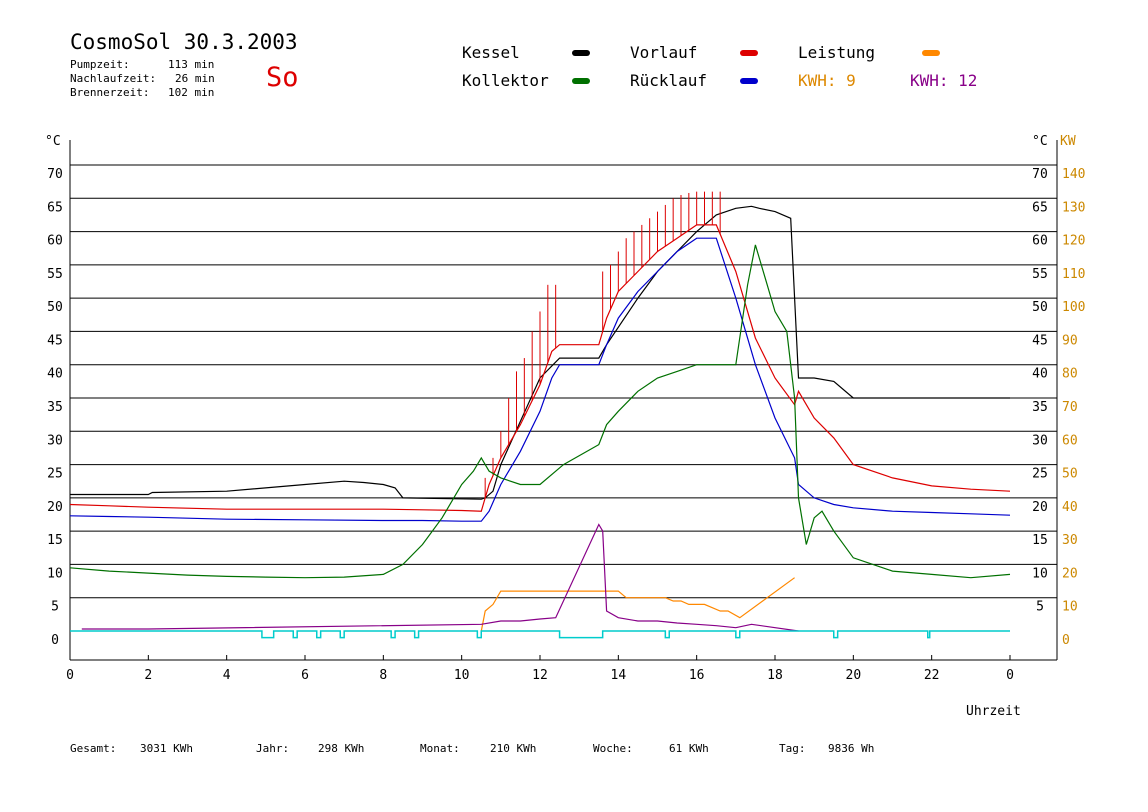 This screenshot has height=812, width=1148. What do you see at coordinates (195, 78) in the screenshot?
I see `nachlaufzeit-value: 26 min` at bounding box center [195, 78].